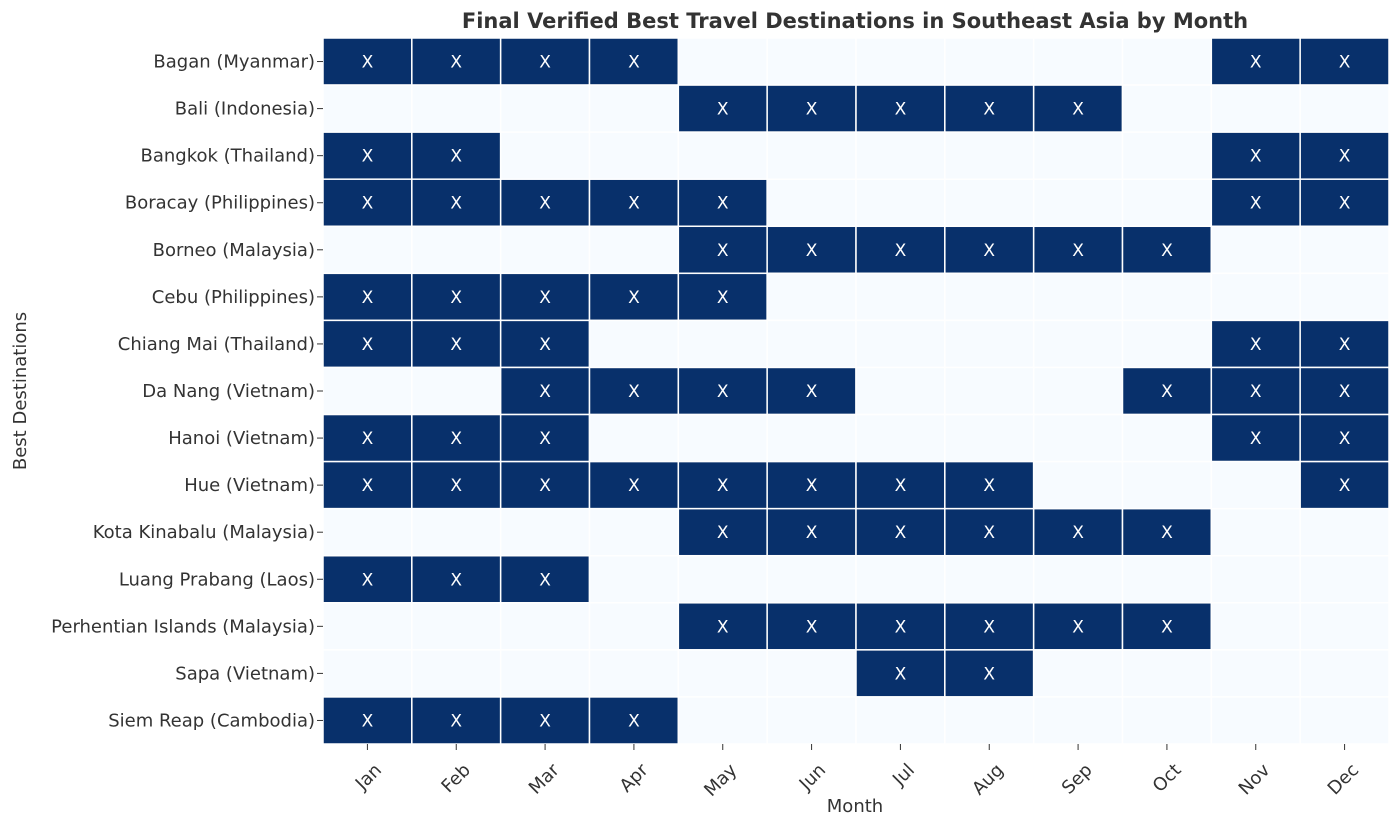 The image size is (1400, 828). Describe the element at coordinates (1343, 779) in the screenshot. I see `x-tick-label: Dec` at that location.